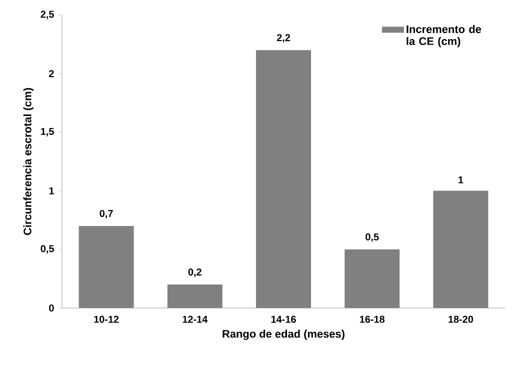 This screenshot has height=387, width=516. What do you see at coordinates (51, 190) in the screenshot?
I see `y-tick-label: 1` at bounding box center [51, 190].